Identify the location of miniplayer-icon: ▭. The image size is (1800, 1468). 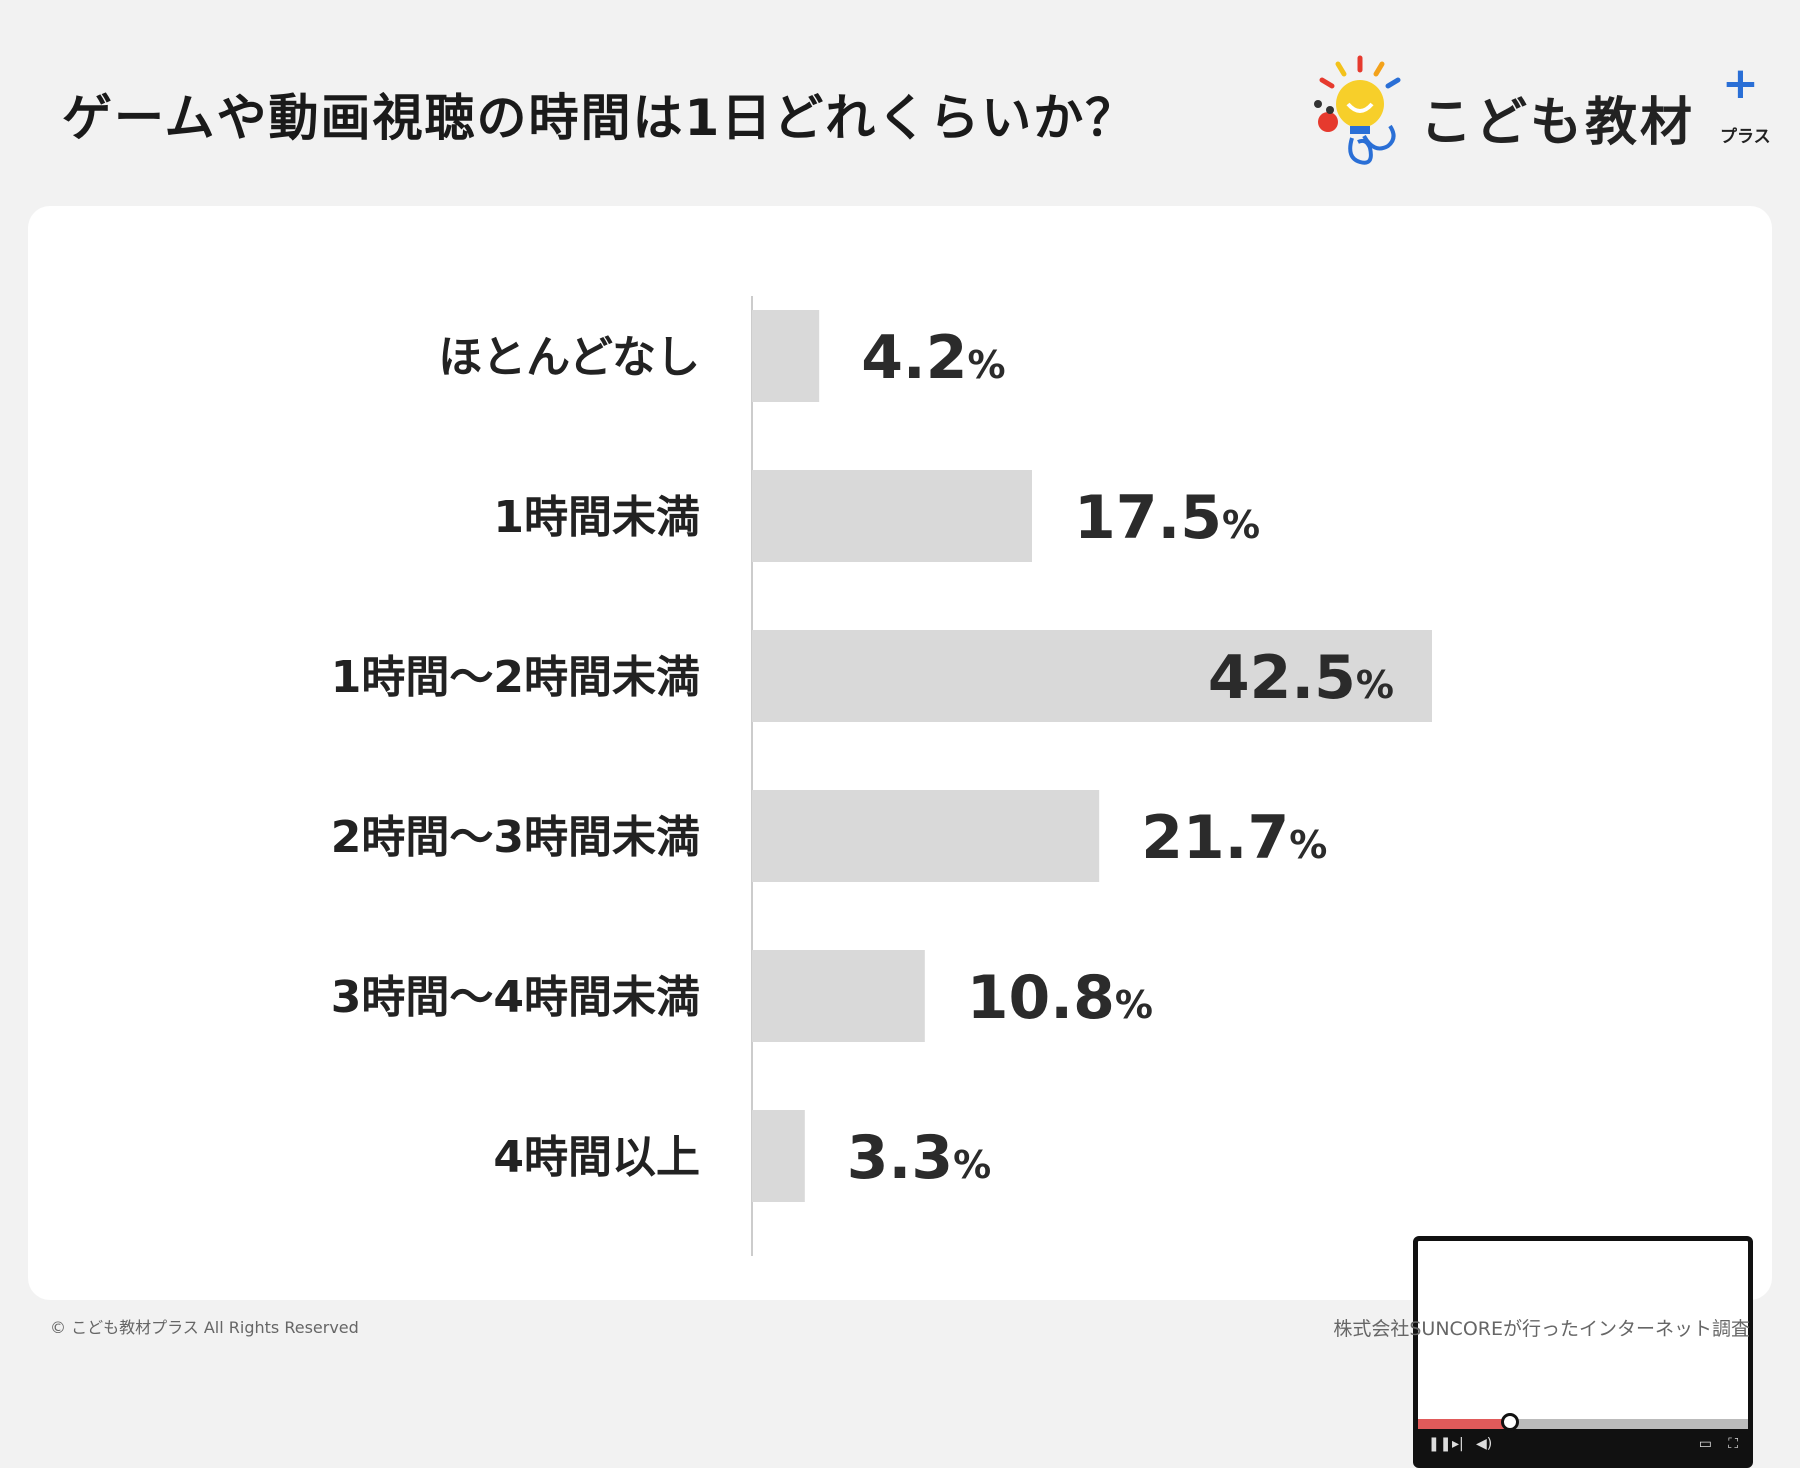
(1705, 1444).